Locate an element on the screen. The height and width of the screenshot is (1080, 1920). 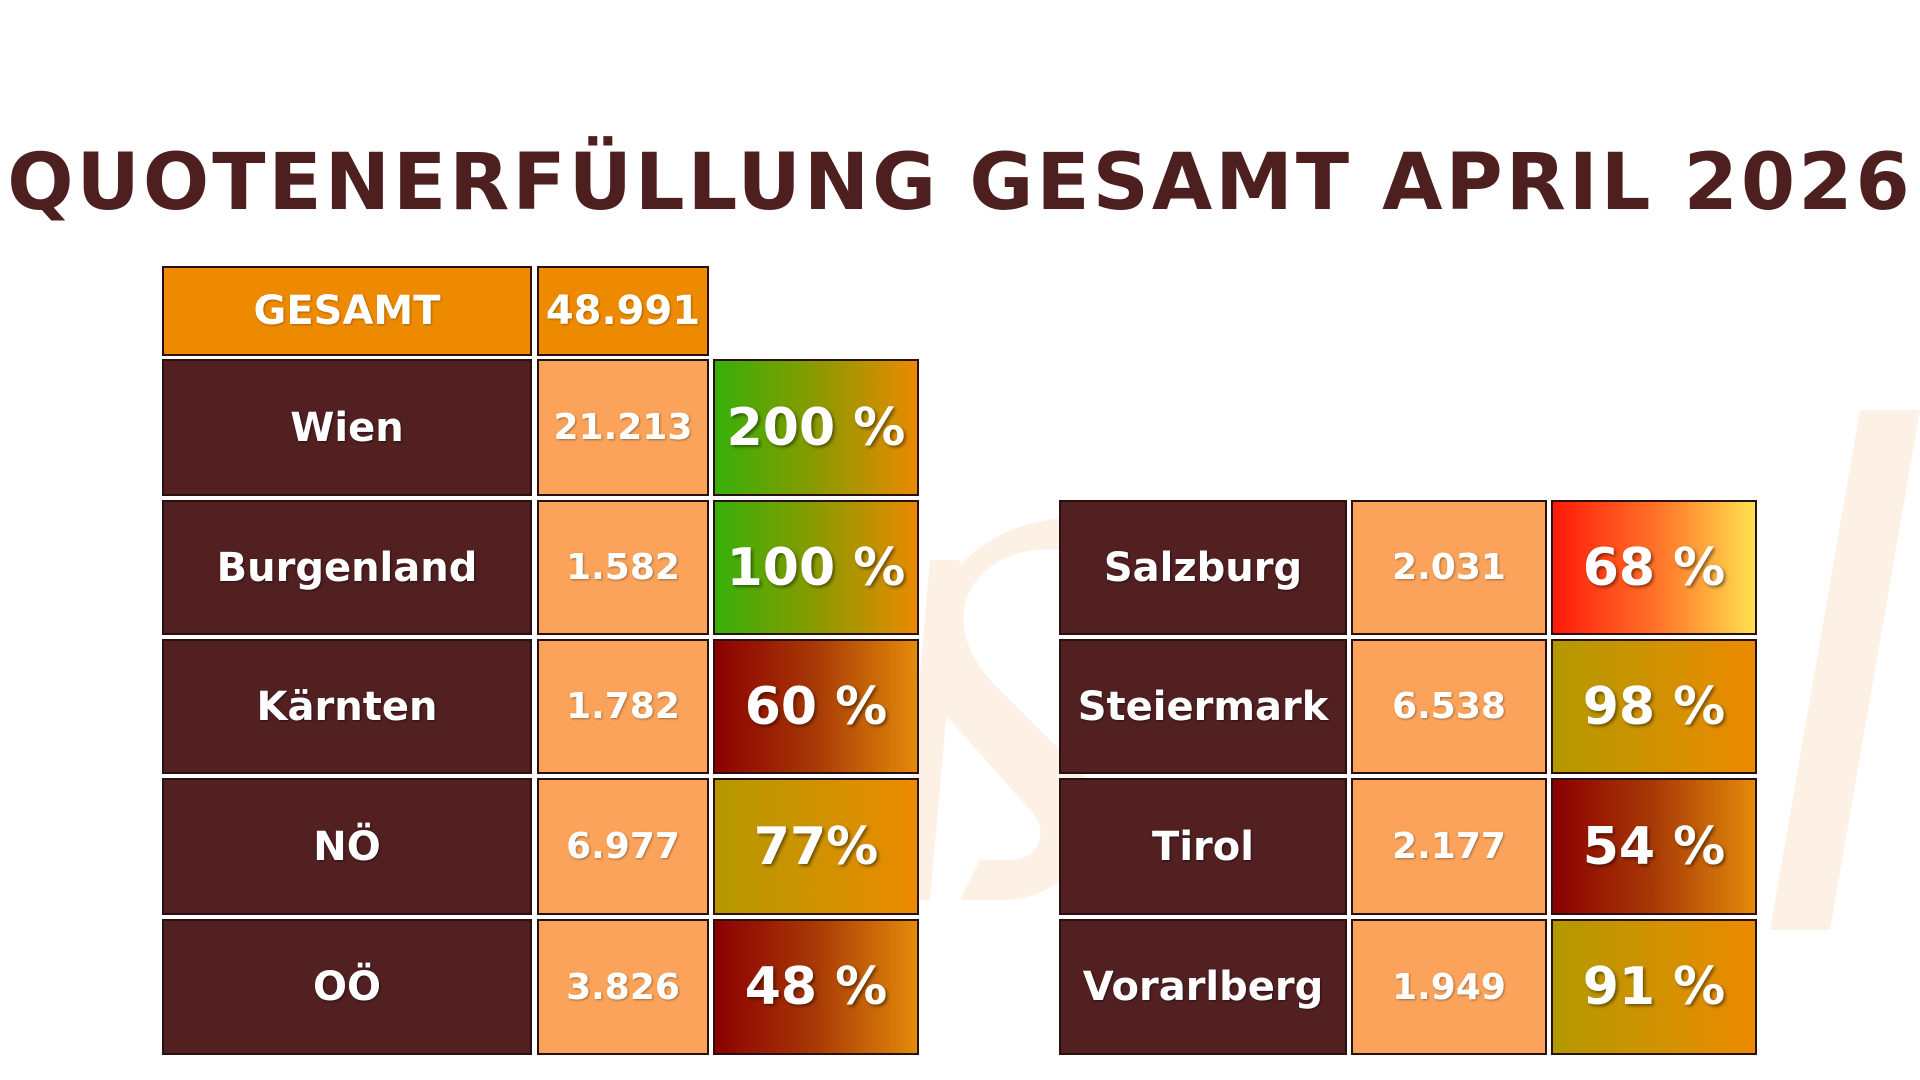
region-name-ooe: OÖ is located at coordinates (347, 987).